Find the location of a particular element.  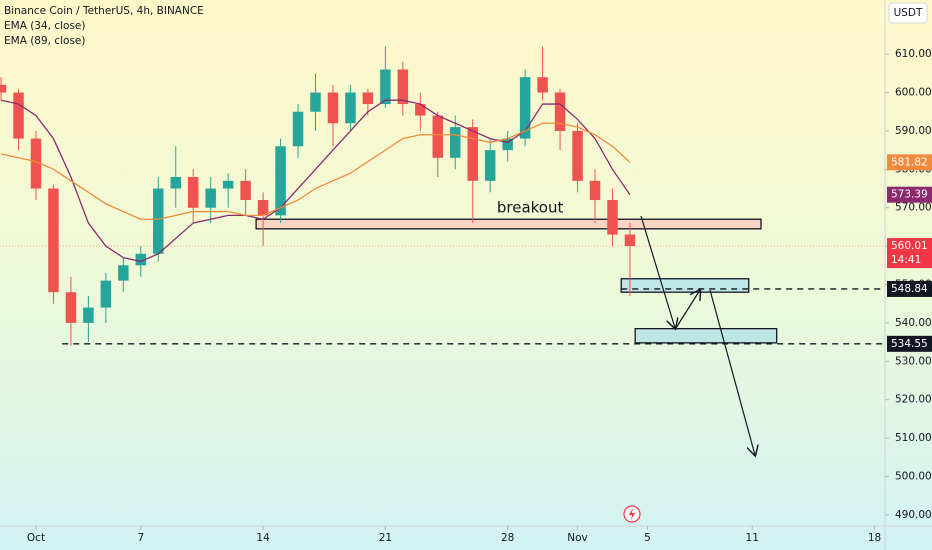

y-tick-label: 570.00 is located at coordinates (913, 208).